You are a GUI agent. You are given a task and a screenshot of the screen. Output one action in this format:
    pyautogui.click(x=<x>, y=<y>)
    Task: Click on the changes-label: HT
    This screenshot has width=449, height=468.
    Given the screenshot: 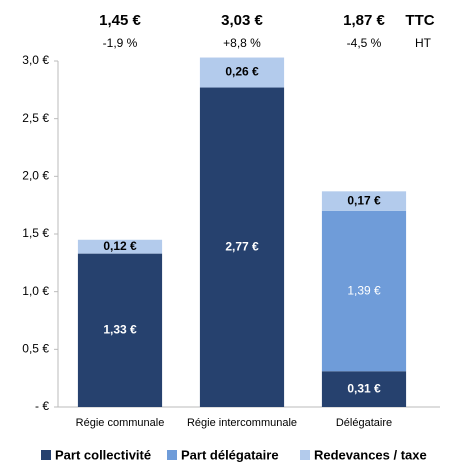 What is the action you would take?
    pyautogui.click(x=423, y=43)
    